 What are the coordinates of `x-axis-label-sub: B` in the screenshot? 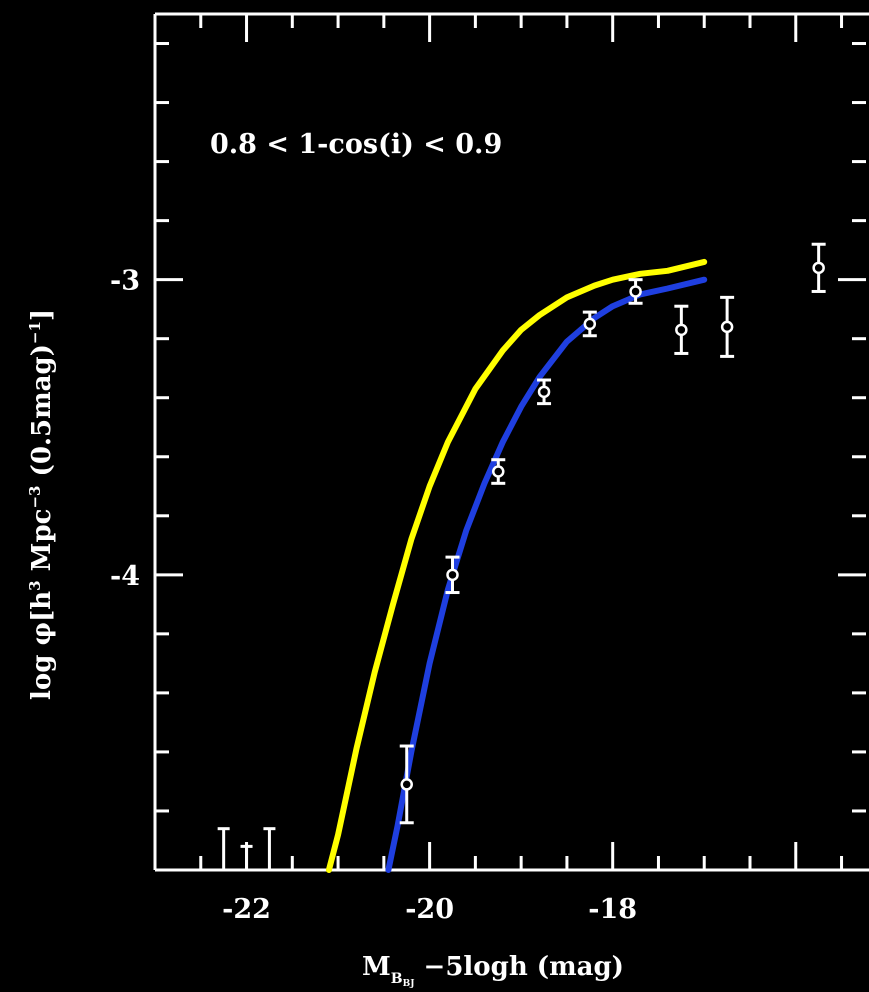 It's located at (397, 979).